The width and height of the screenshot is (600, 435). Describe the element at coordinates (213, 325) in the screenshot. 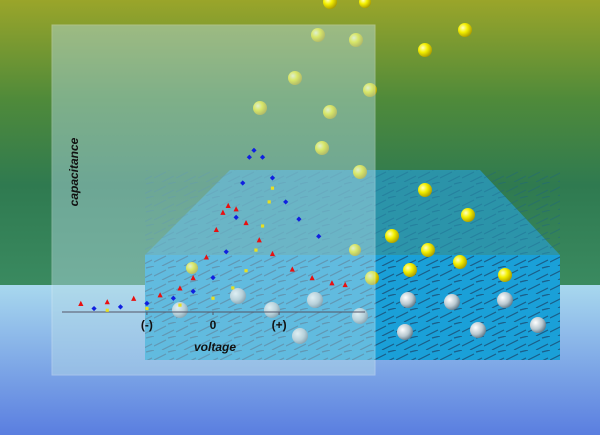

I see `x-tick-label: 0` at that location.